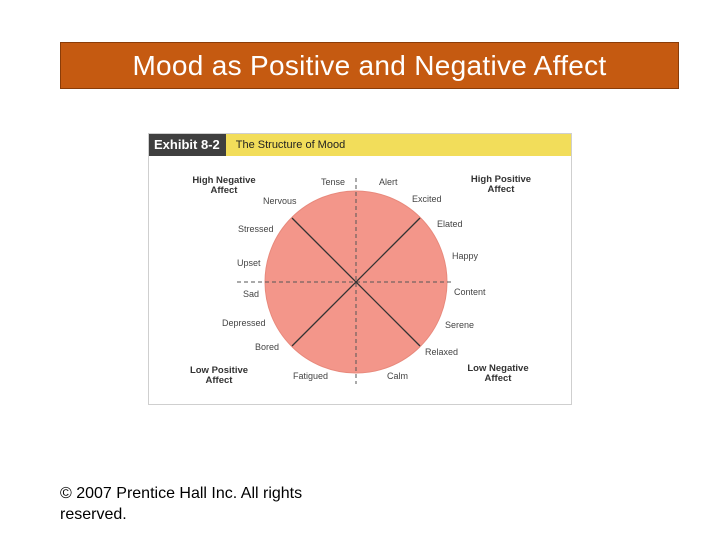 The width and height of the screenshot is (720, 540). Describe the element at coordinates (465, 256) in the screenshot. I see `mood-happy: Happy` at that location.